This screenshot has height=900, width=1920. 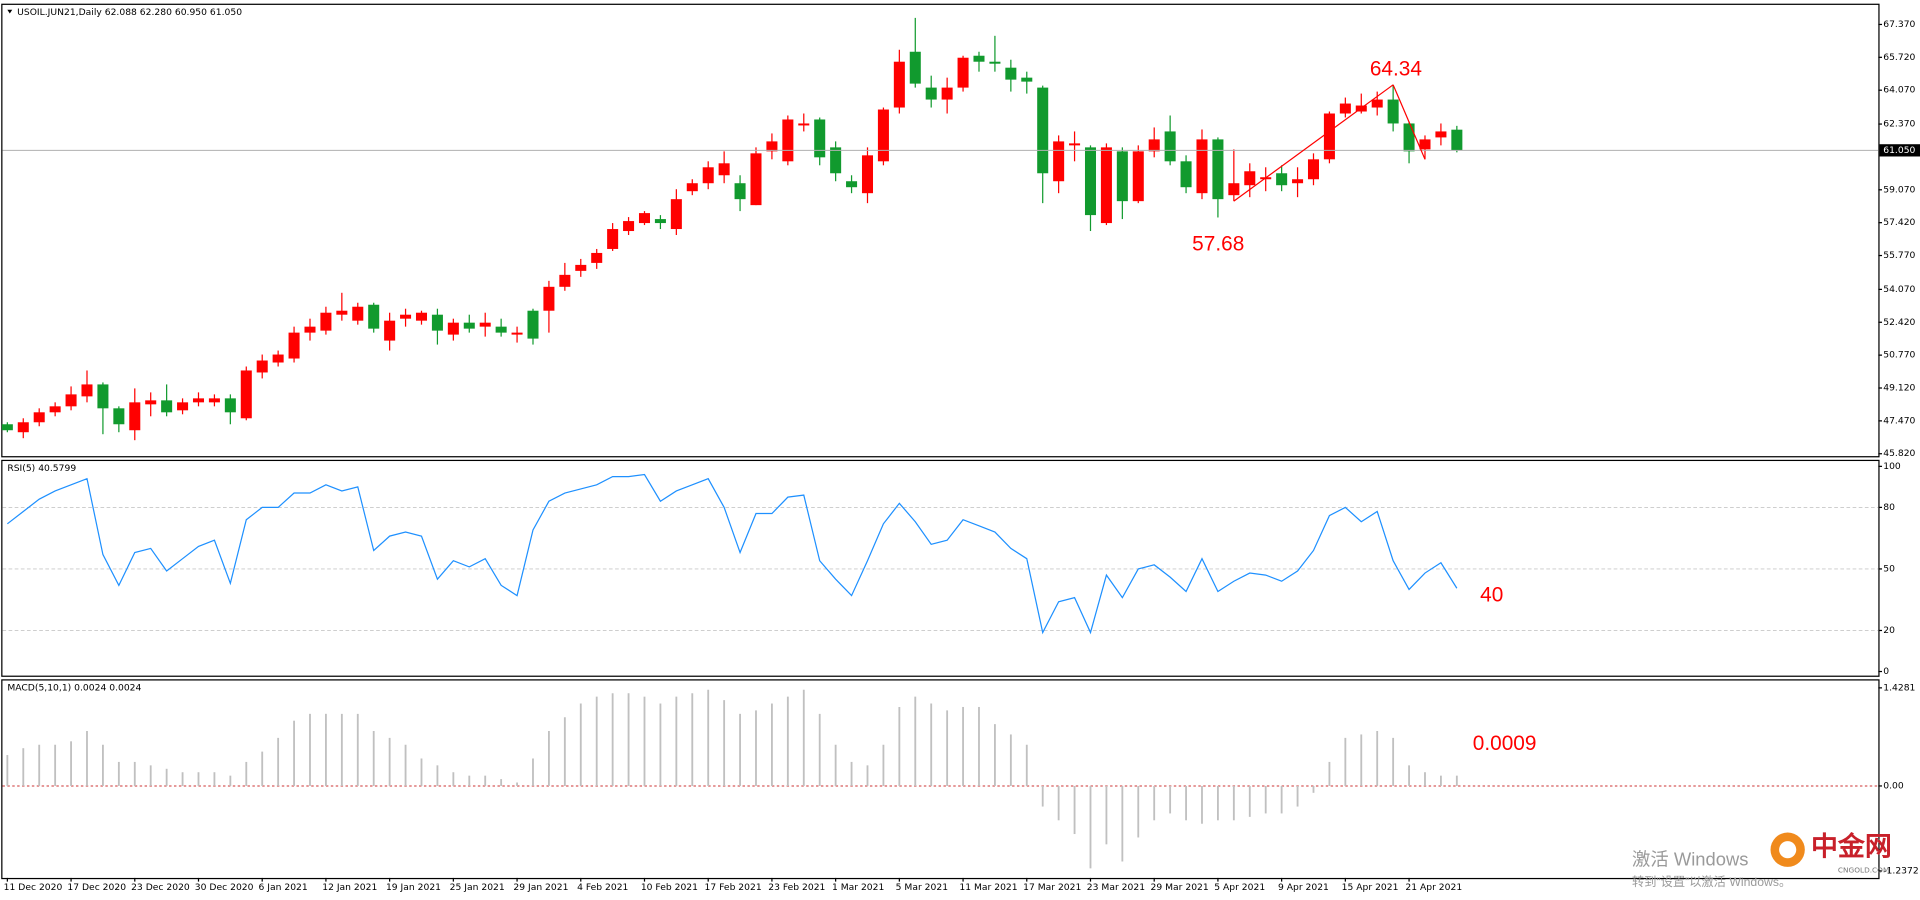 What do you see at coordinates (33, 887) in the screenshot?
I see `x-tick-label: 11 Dec 2020` at bounding box center [33, 887].